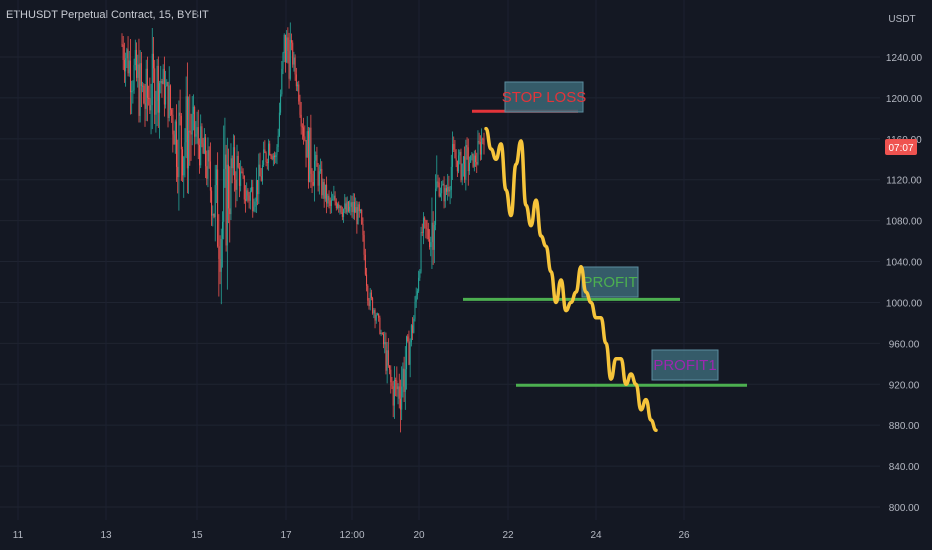  What do you see at coordinates (904, 344) in the screenshot?
I see `y-tick-label: 960.00` at bounding box center [904, 344].